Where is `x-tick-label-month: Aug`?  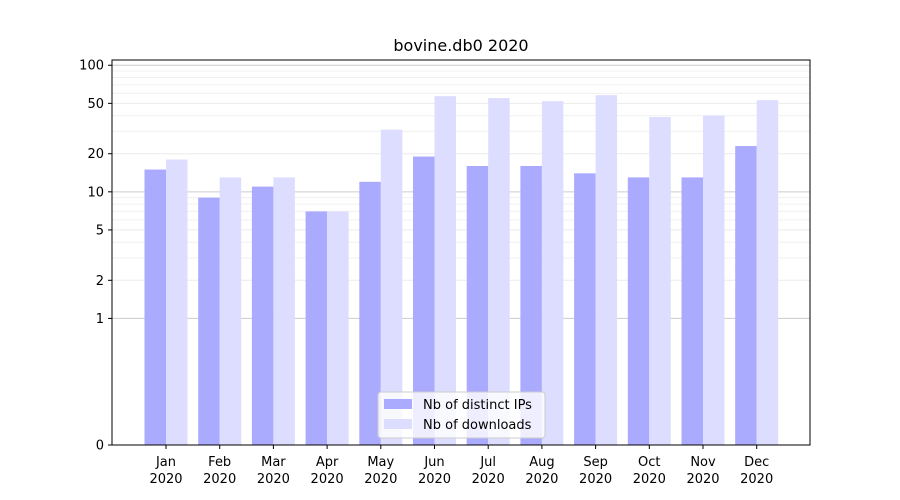 x-tick-label-month: Aug is located at coordinates (541, 462).